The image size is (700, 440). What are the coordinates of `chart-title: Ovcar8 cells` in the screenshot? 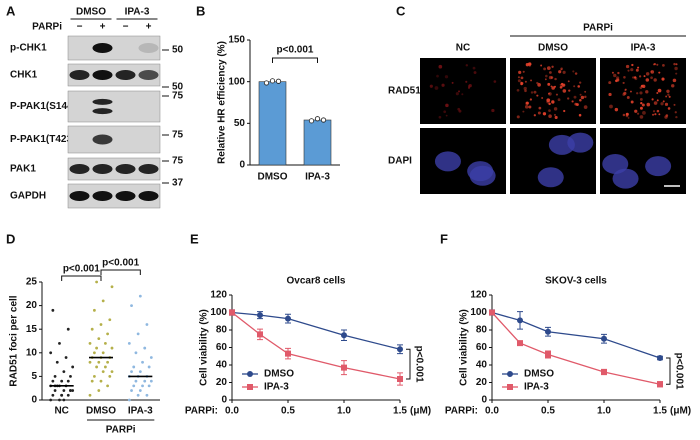 It's located at (316, 281).